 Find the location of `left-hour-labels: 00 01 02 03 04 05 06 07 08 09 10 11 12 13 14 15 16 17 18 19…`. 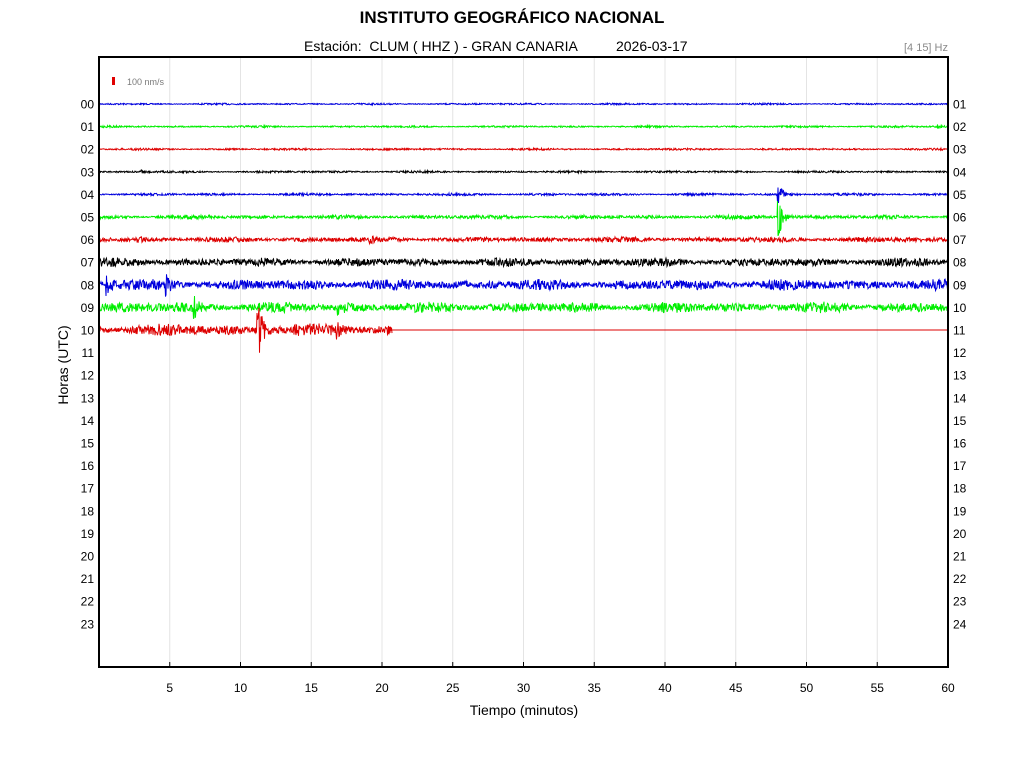

left-hour-labels: 00 01 02 03 04 05 06 07 08 09 10 11 12 13 14 15 16 17 18 19… is located at coordinates (88, 365).